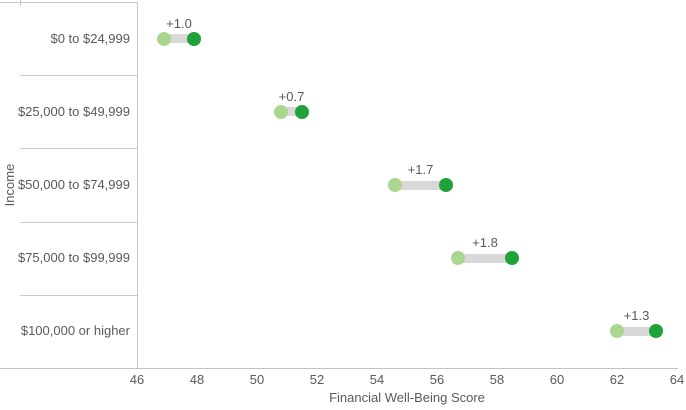 This screenshot has height=410, width=686. Describe the element at coordinates (420, 169) in the screenshot. I see `change-label: +1.7` at that location.